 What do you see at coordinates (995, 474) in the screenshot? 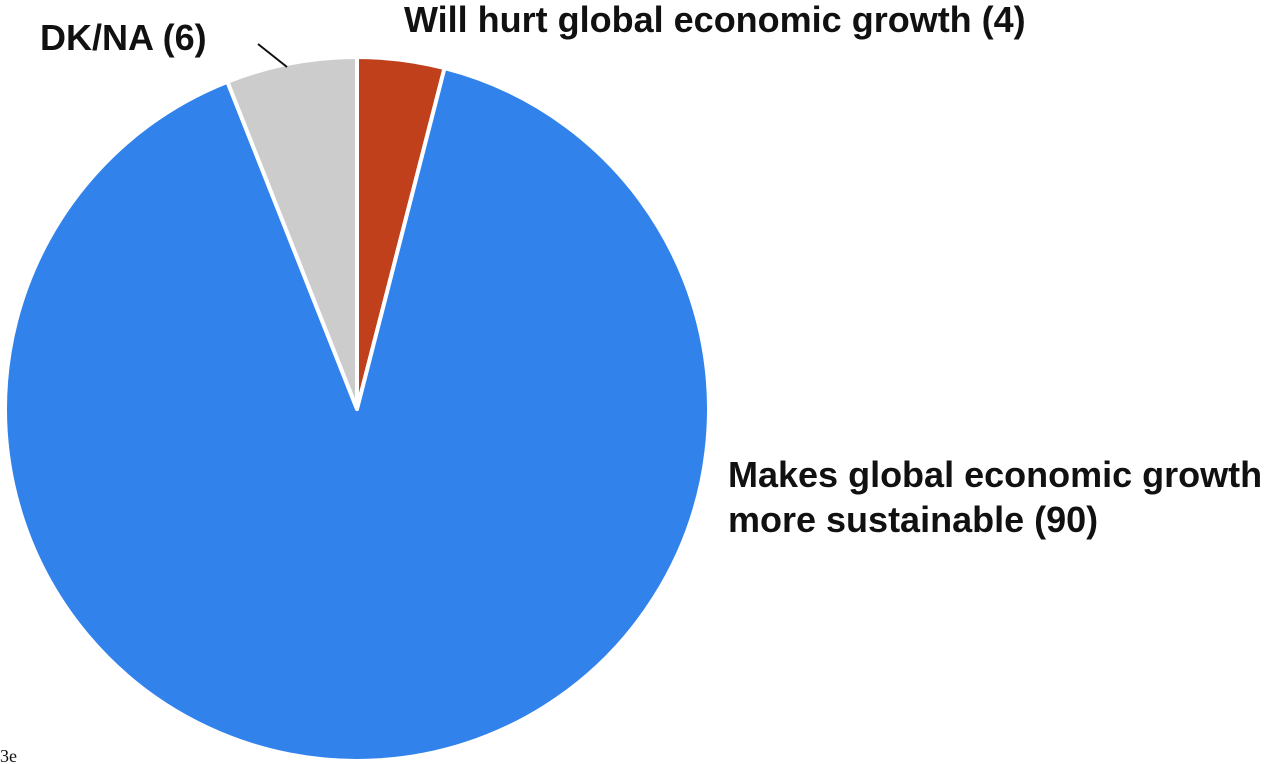
I see `slice-label-makes-sustainable-line-1: Makes global economic growth` at bounding box center [995, 474].